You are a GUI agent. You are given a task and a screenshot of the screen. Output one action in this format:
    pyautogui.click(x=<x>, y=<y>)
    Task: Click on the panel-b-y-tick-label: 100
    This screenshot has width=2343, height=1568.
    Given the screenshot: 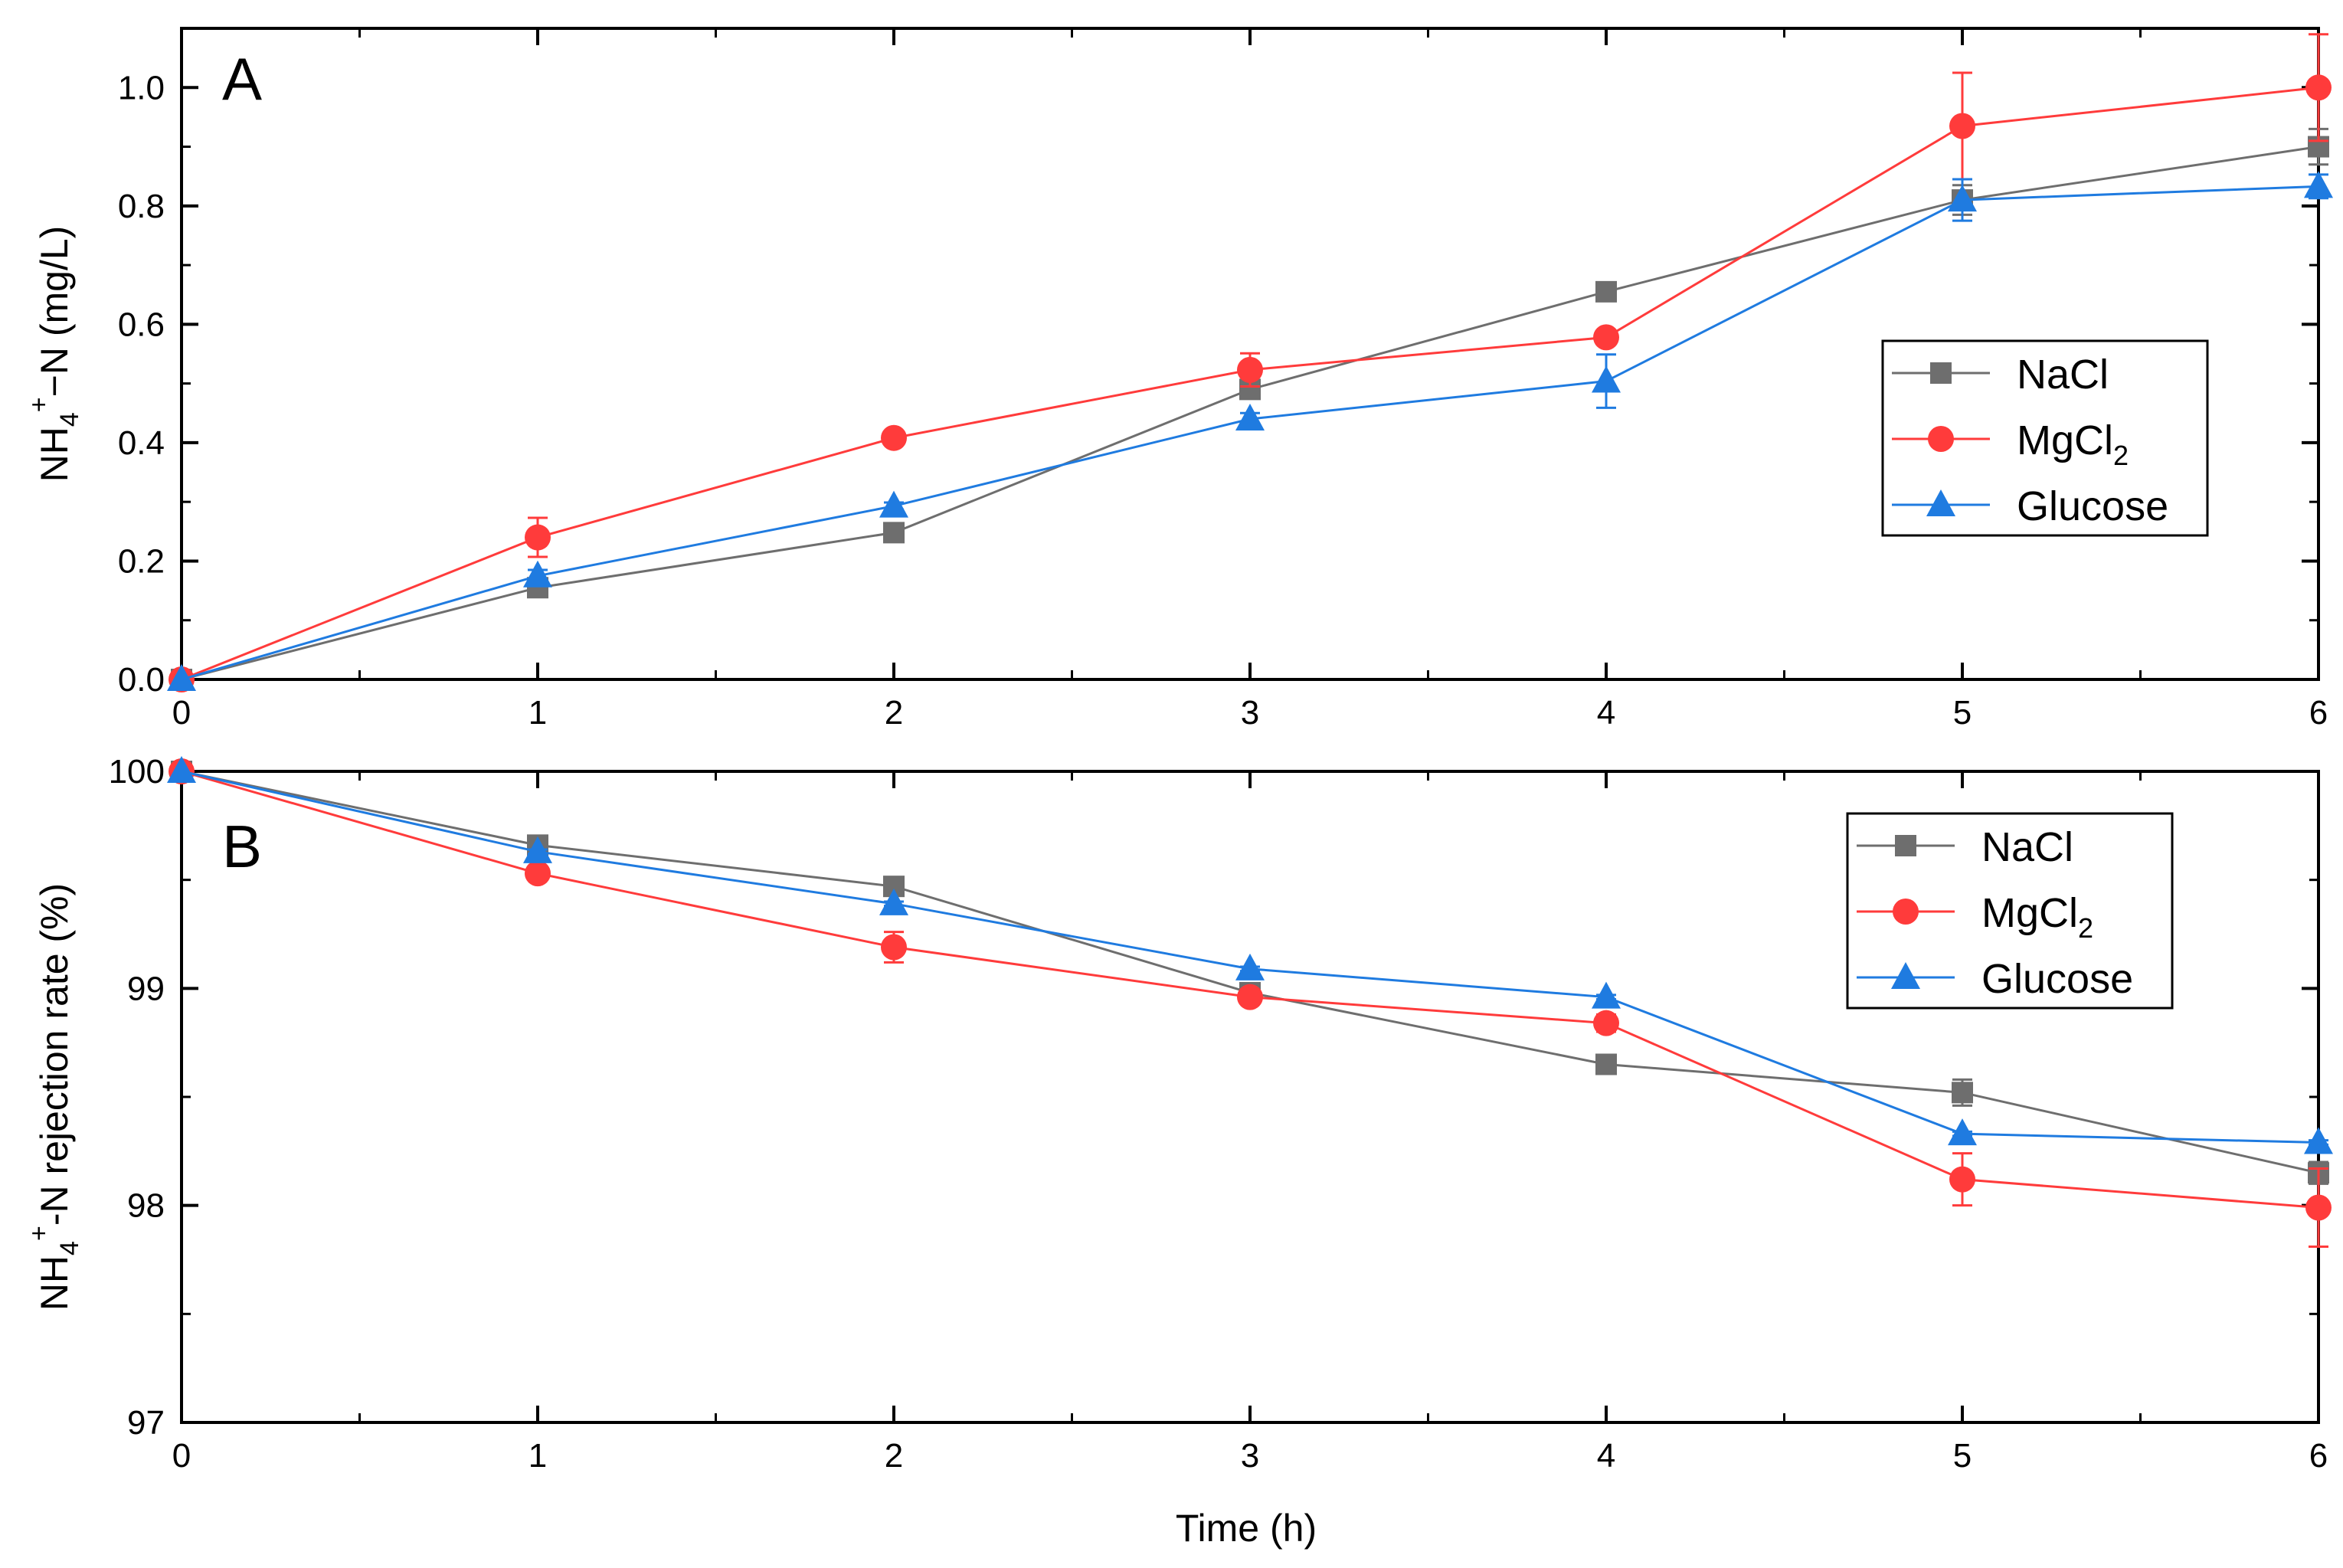 What is the action you would take?
    pyautogui.click(x=137, y=772)
    